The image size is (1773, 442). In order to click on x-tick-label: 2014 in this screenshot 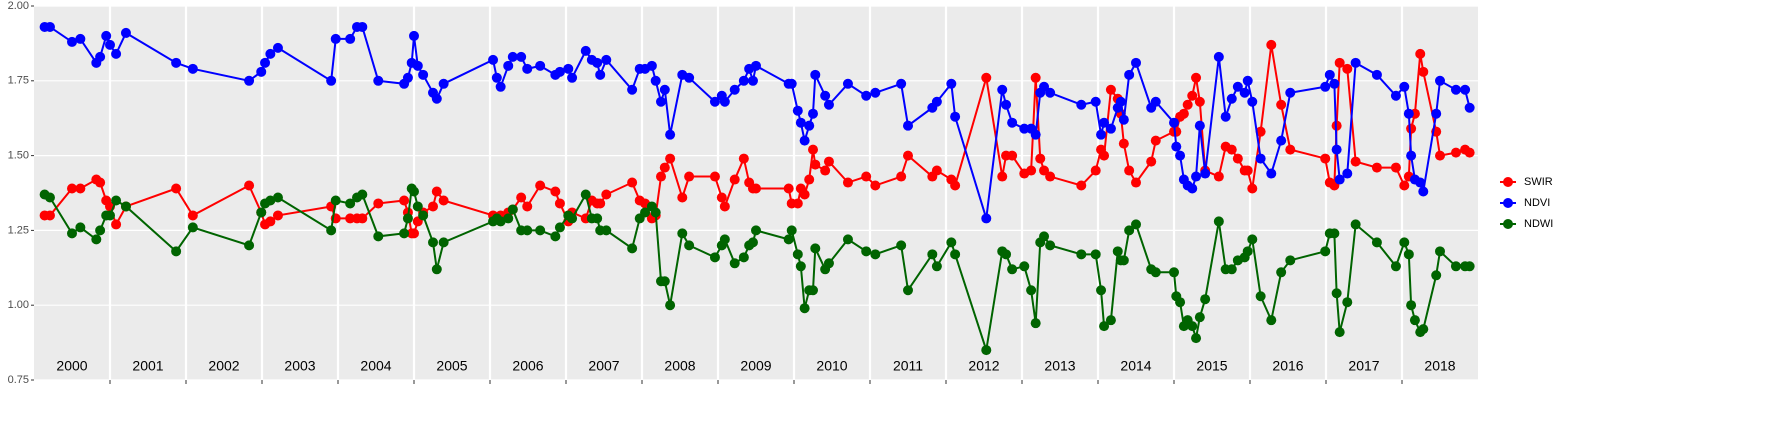, I will do `click(1135, 366)`.